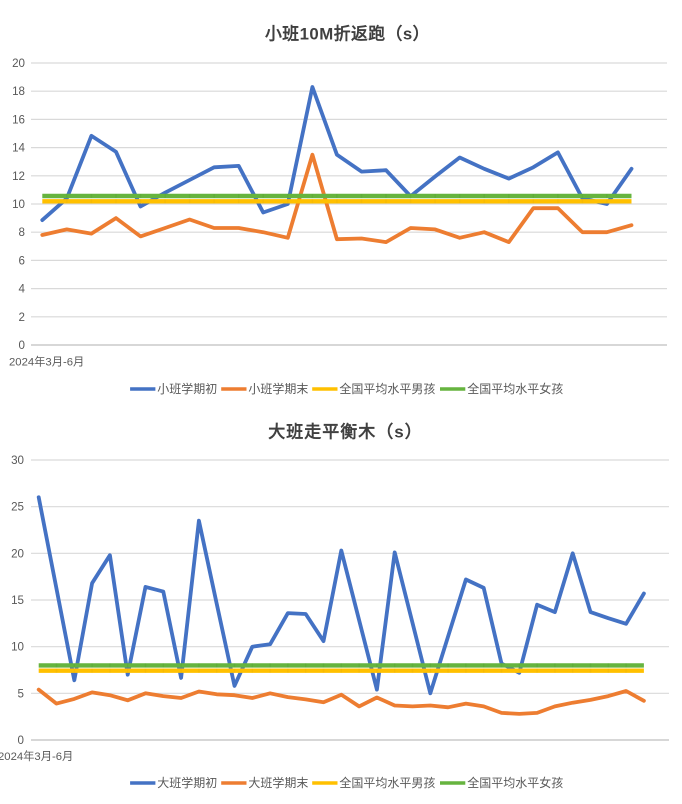  Describe the element at coordinates (22, 232) in the screenshot. I see `svg-text: 8` at that location.